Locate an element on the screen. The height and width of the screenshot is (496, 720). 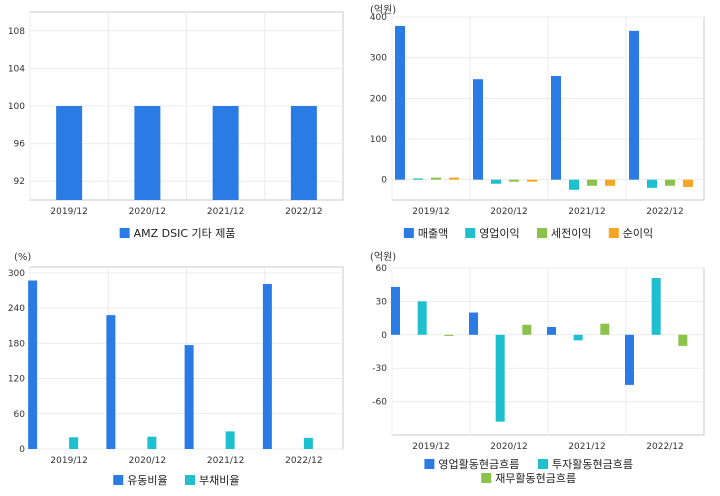
legend-label: 재무활동현금흐름 is located at coordinates (535, 478).